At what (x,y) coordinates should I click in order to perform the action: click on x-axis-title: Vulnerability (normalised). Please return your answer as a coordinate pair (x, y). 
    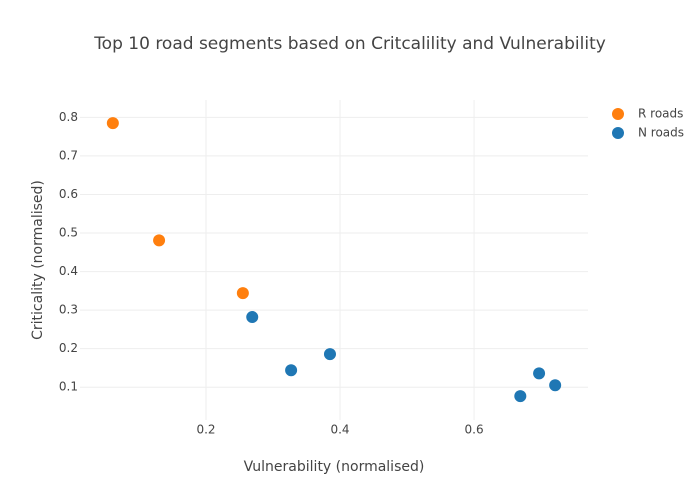
    Looking at the image, I should click on (334, 467).